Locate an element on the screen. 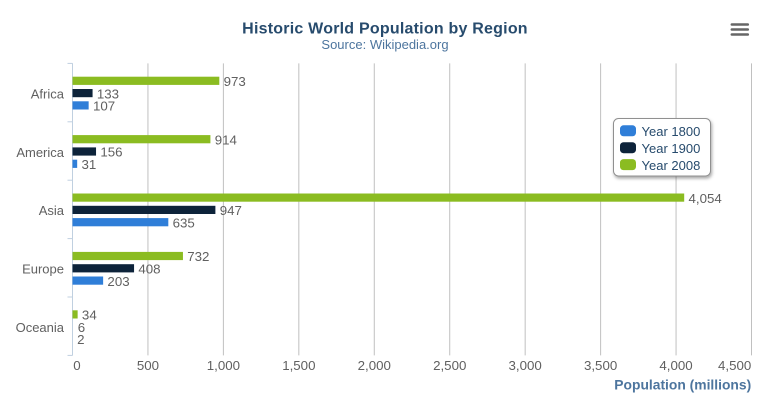 This screenshot has height=416, width=769. svg-text: Year 2008 is located at coordinates (671, 165).